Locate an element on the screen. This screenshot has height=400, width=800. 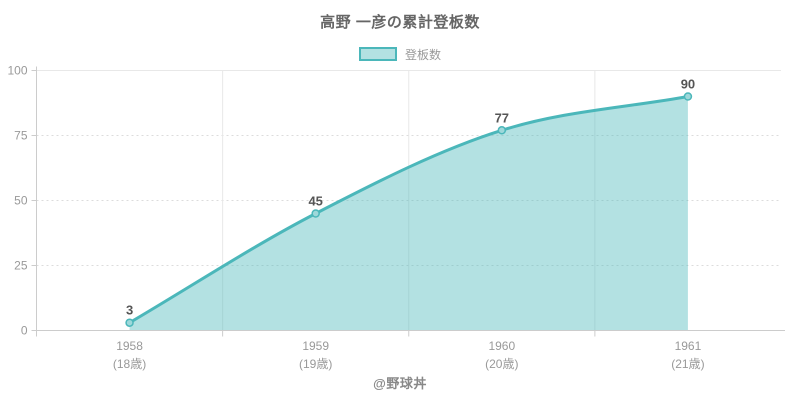
x-axis-label-age: (21歳) is located at coordinates (687, 364).